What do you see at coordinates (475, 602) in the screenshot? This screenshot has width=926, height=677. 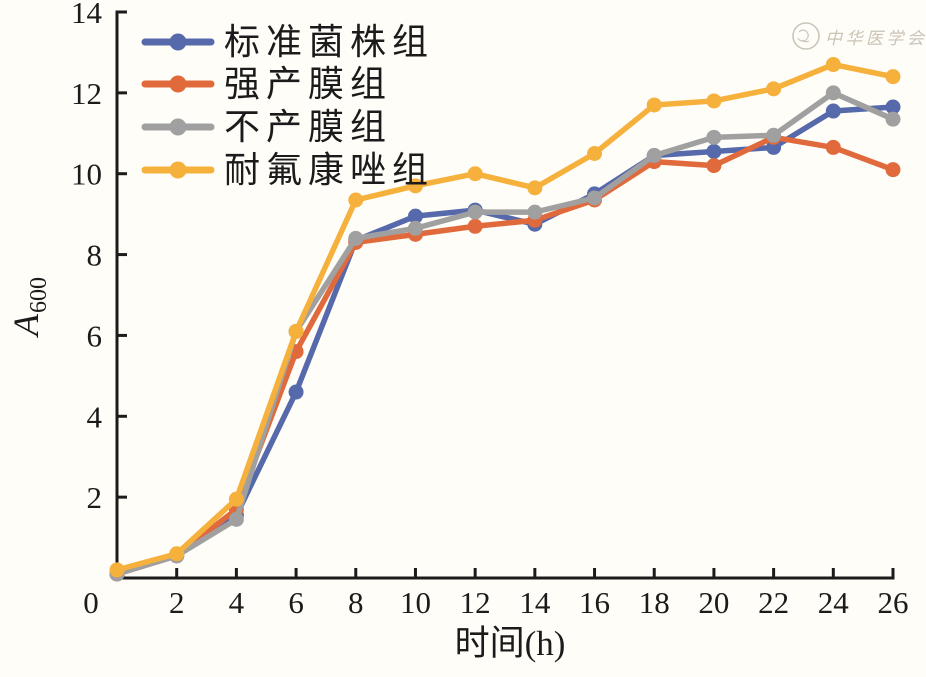 I see `x-tick-label: 12` at bounding box center [475, 602].